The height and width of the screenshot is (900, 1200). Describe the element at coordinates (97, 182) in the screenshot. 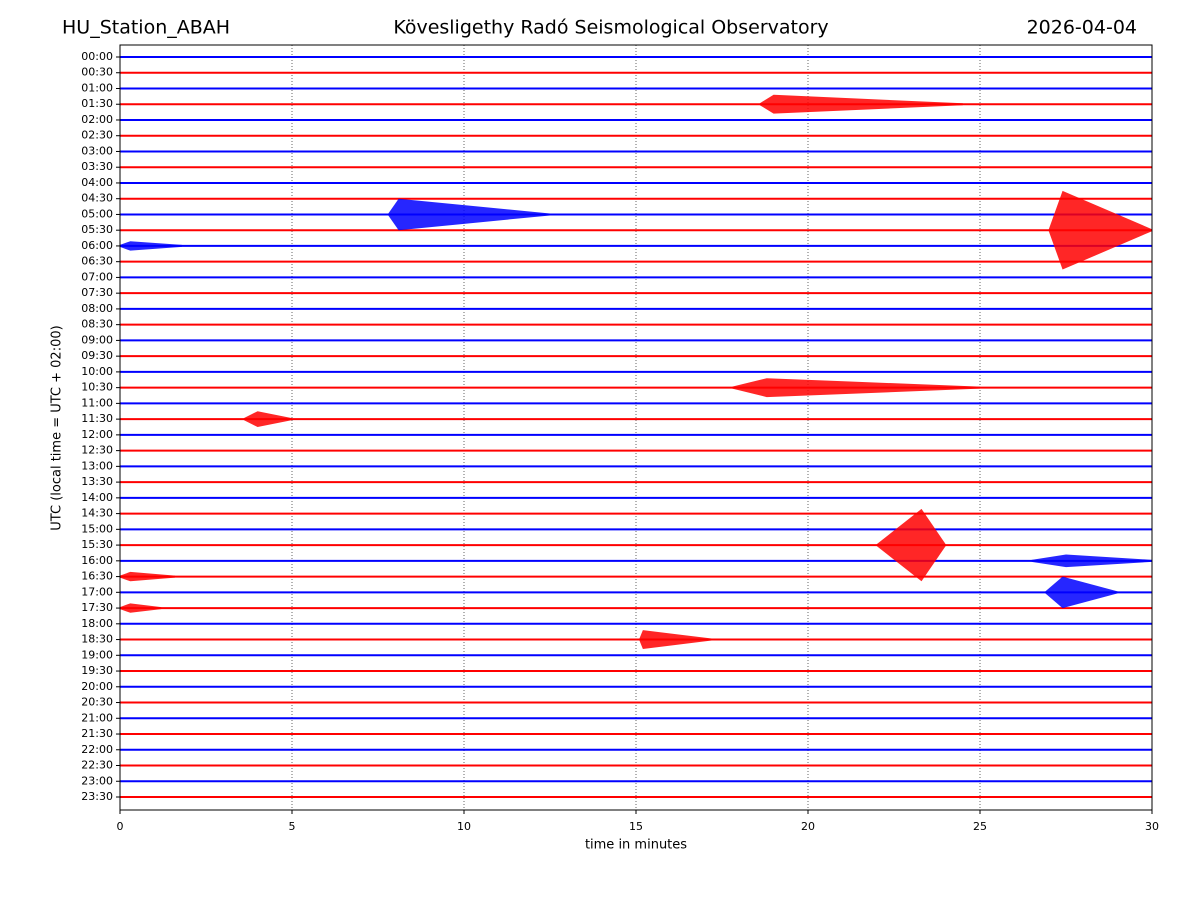

I see `y-tick-label: 04:00` at that location.